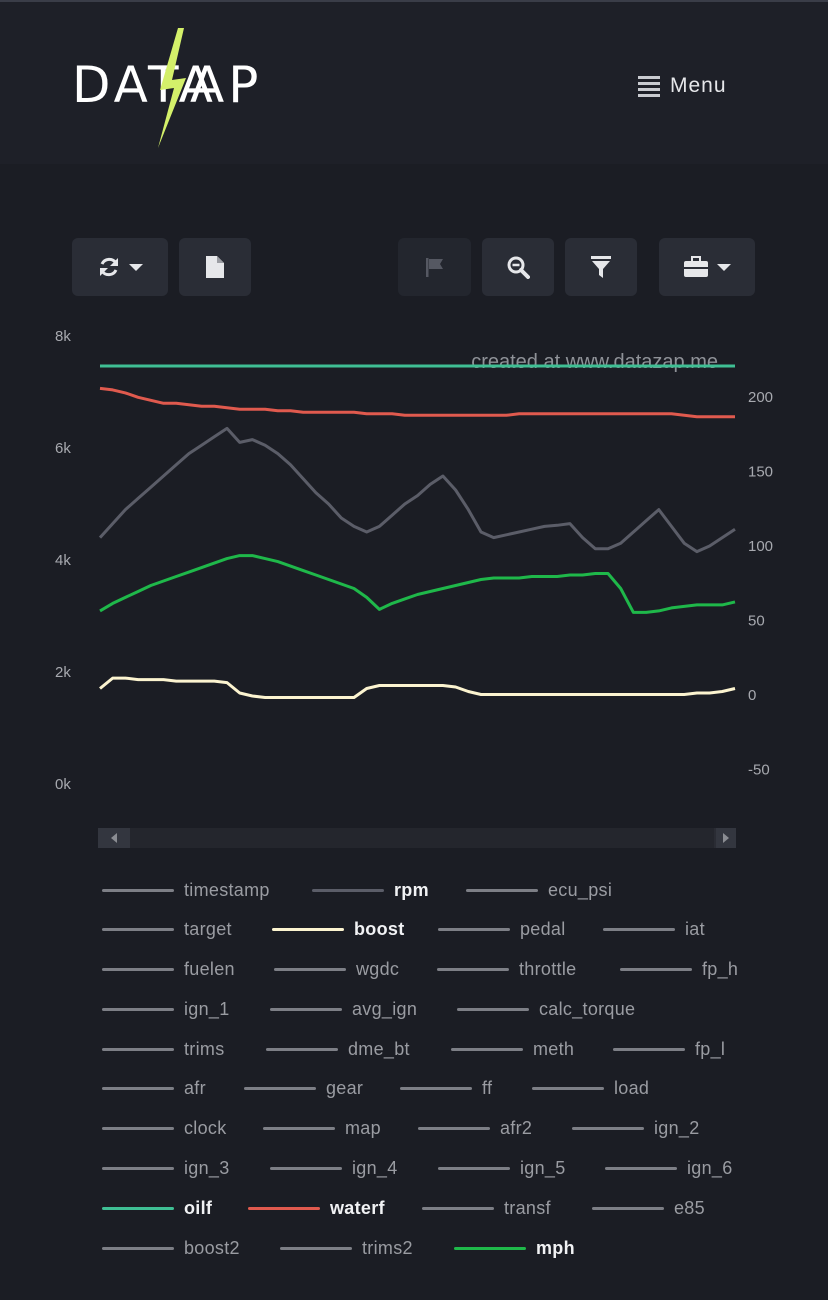 The width and height of the screenshot is (828, 1300). What do you see at coordinates (632, 1088) in the screenshot?
I see `legend-label: load` at bounding box center [632, 1088].